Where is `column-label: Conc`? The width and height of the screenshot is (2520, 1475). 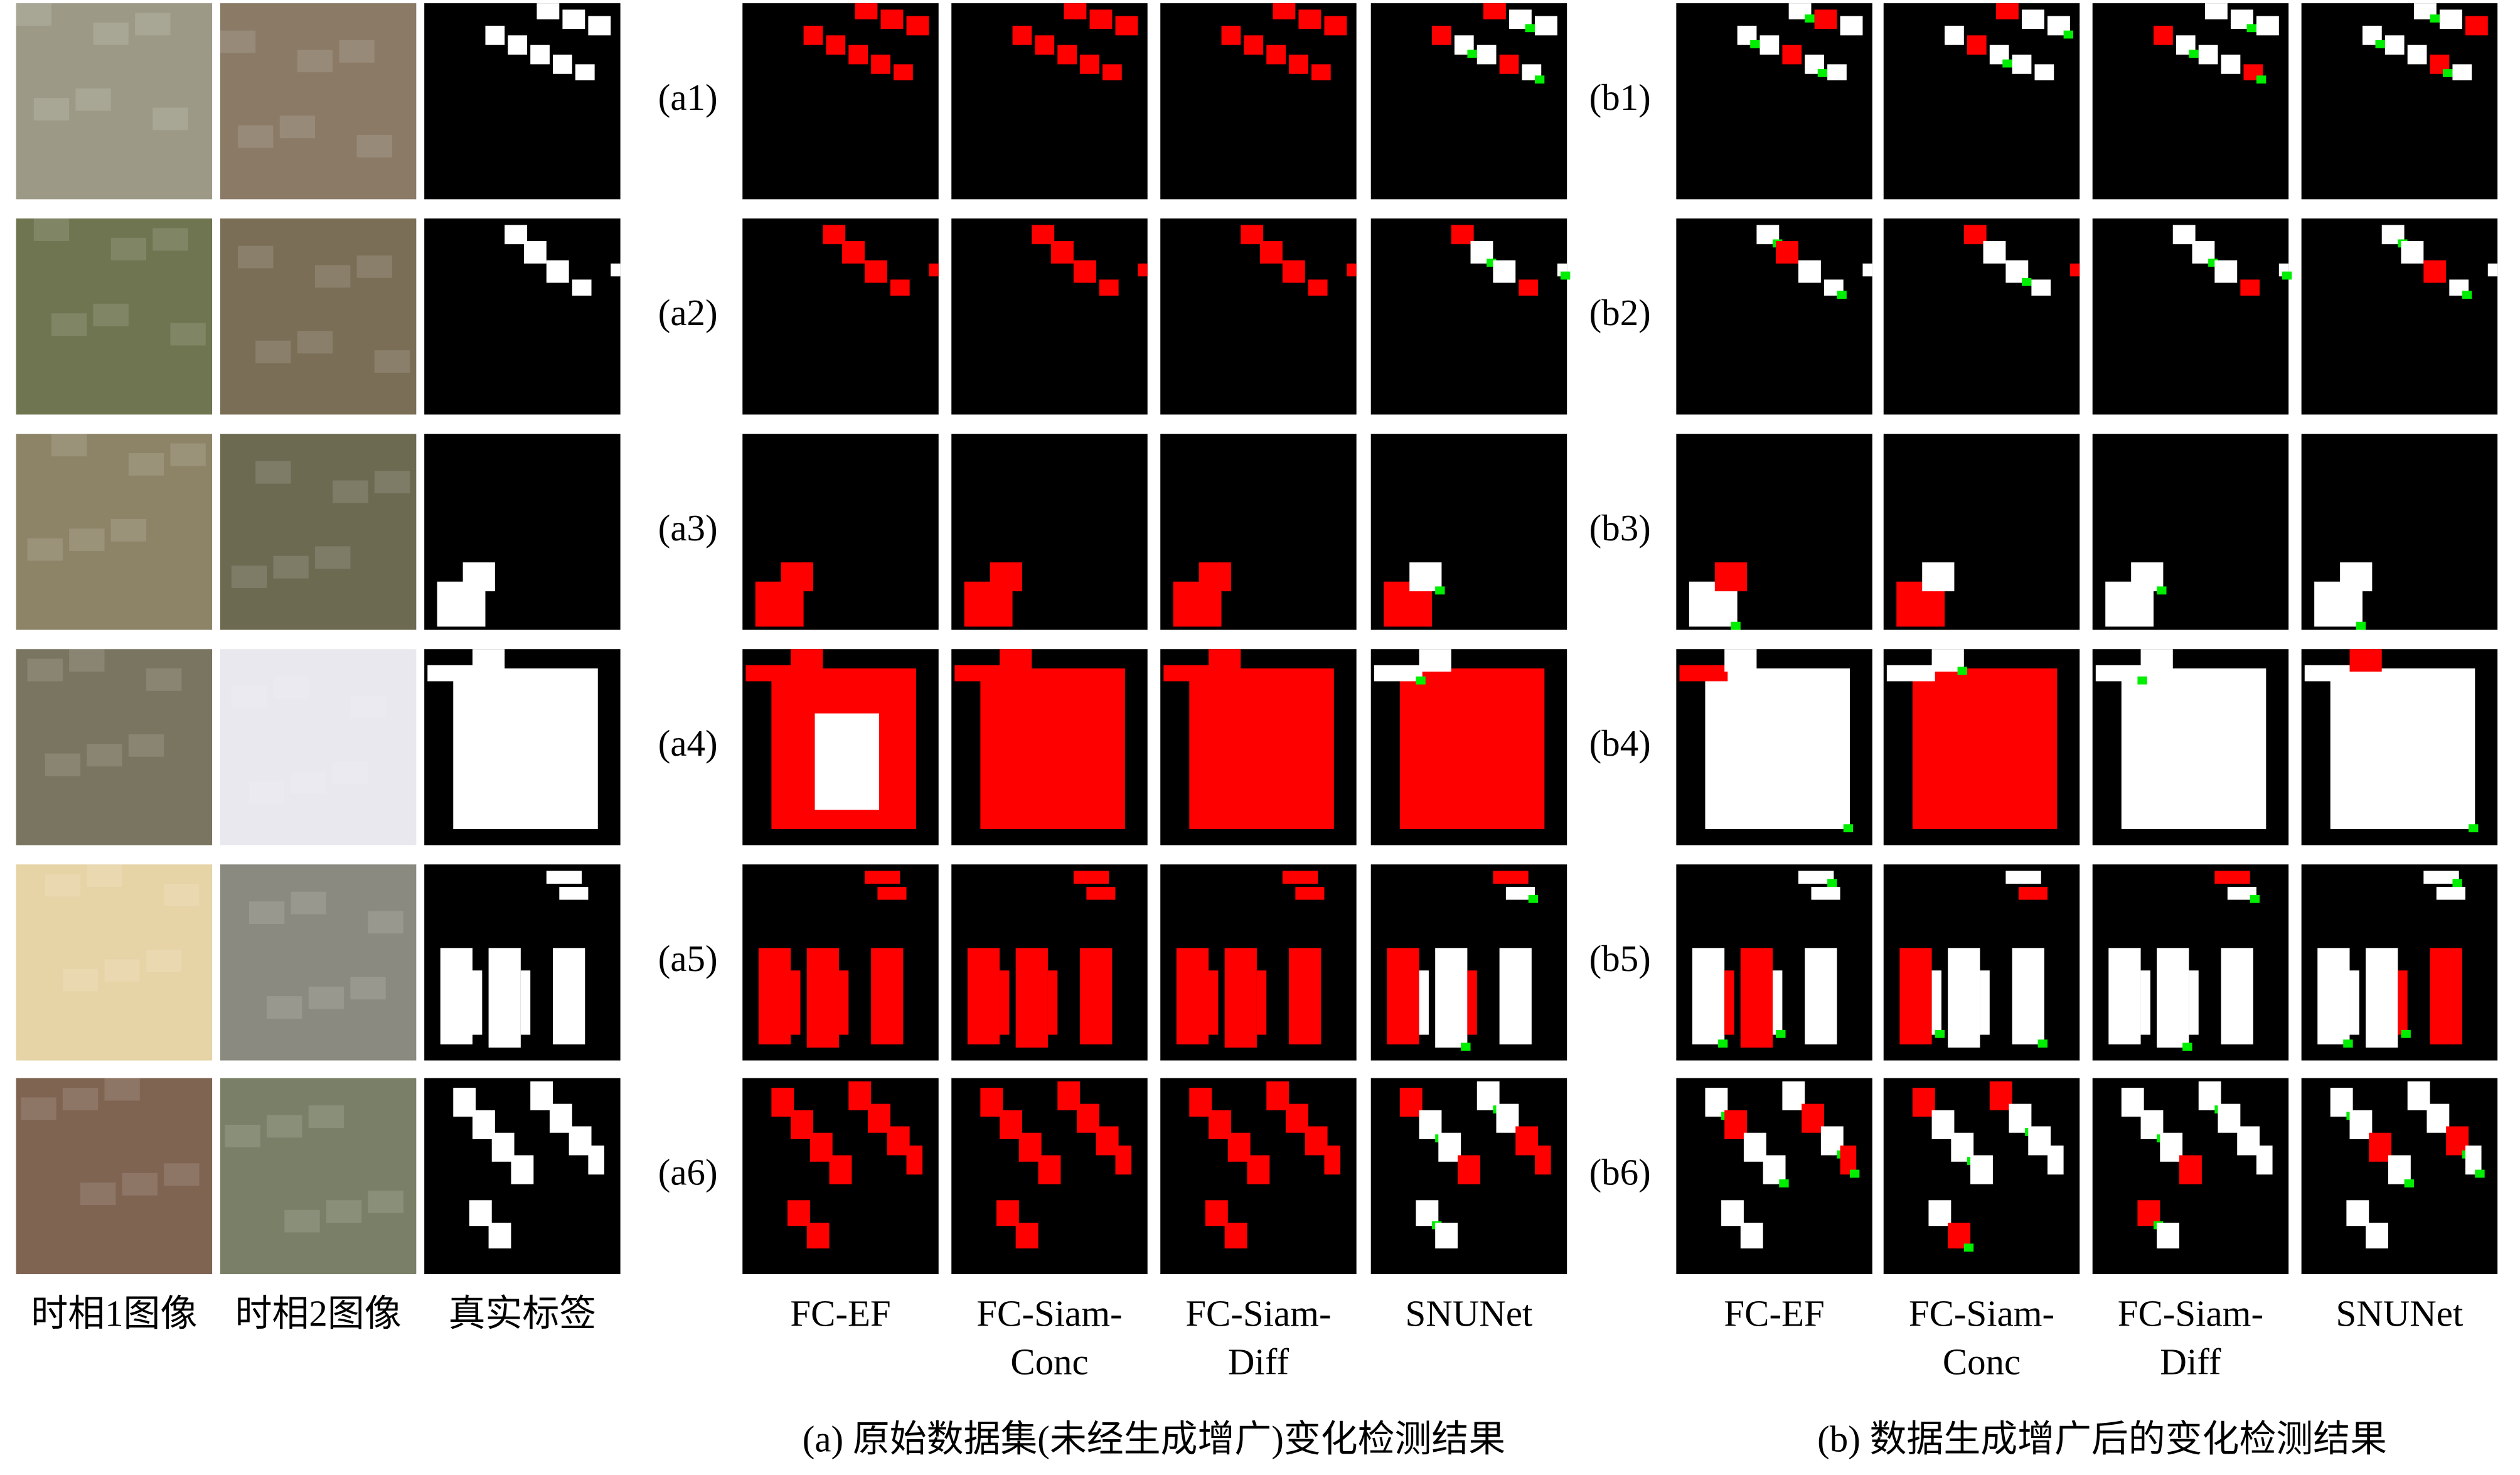 column-label: Conc is located at coordinates (1982, 1361).